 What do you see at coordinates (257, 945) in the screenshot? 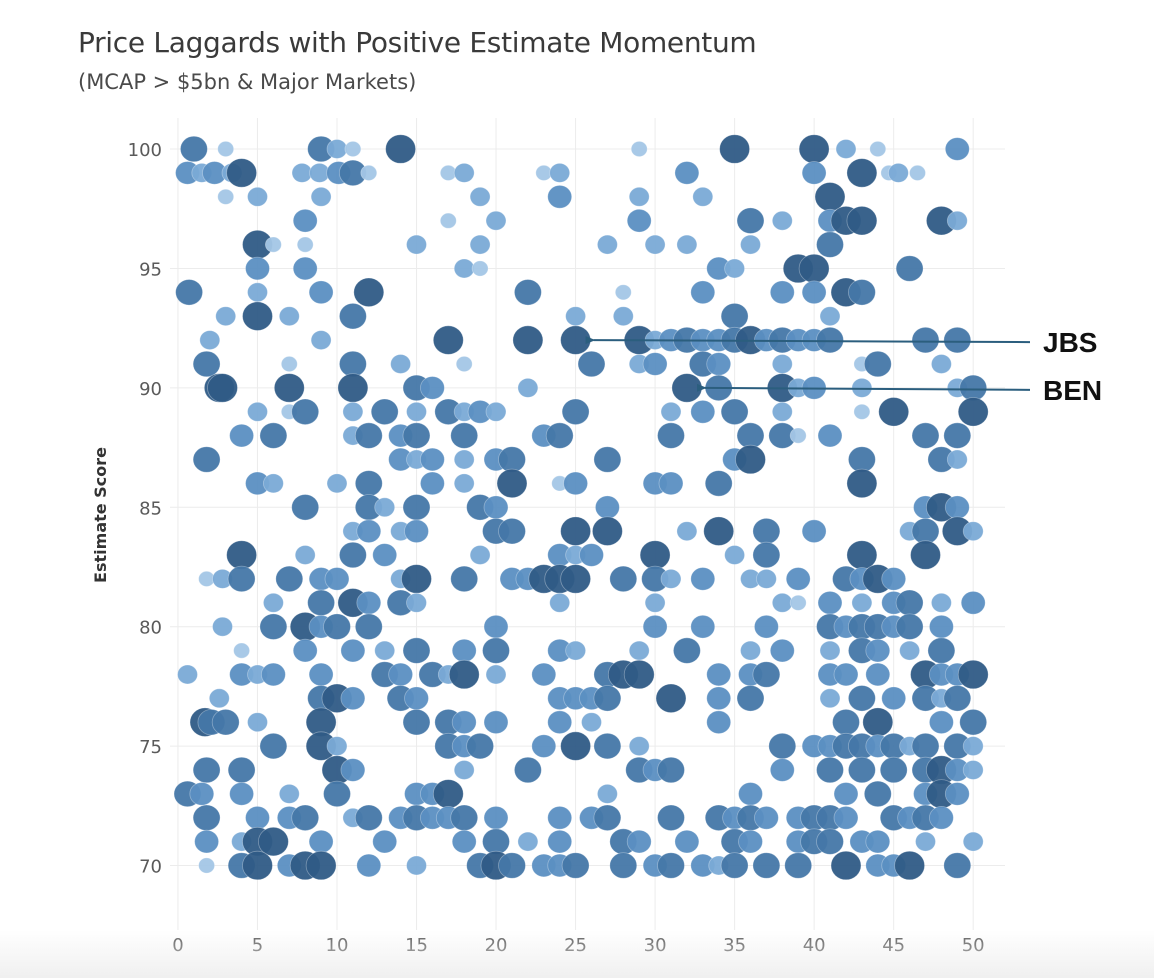
I see `x-tick-label: 5` at bounding box center [257, 945].